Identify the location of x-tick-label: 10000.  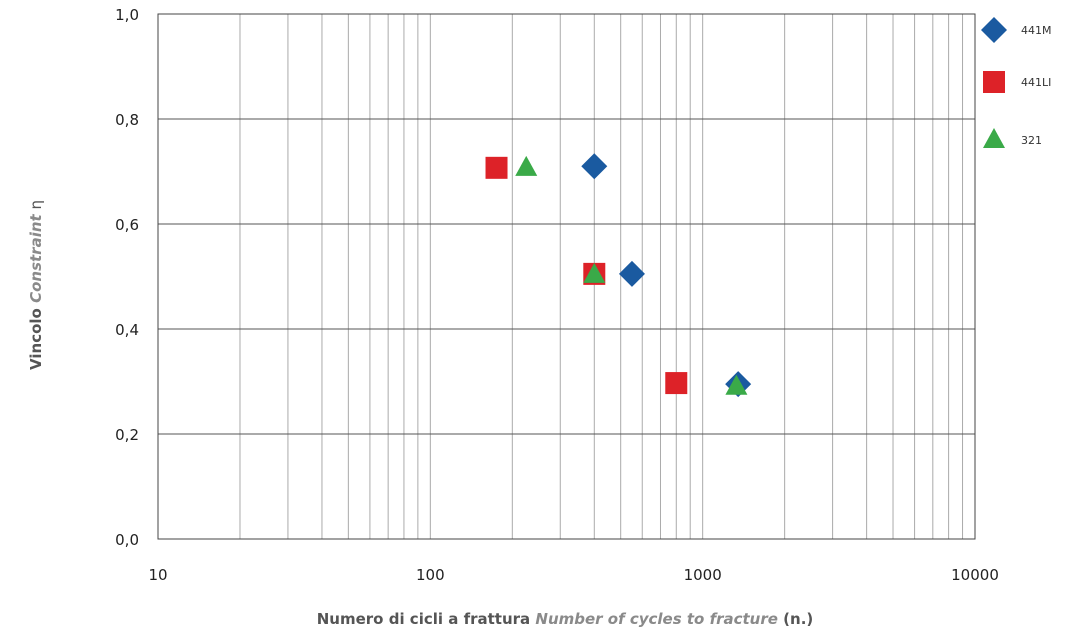
(975, 575).